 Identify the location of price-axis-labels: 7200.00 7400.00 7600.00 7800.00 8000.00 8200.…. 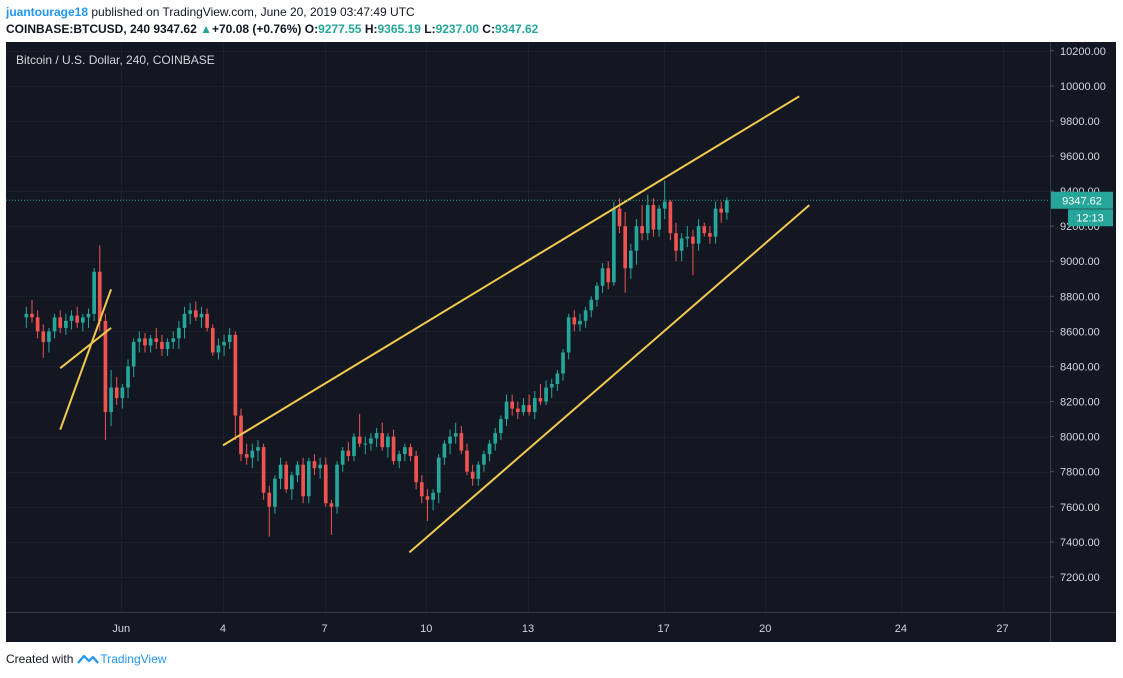
(1078, 315).